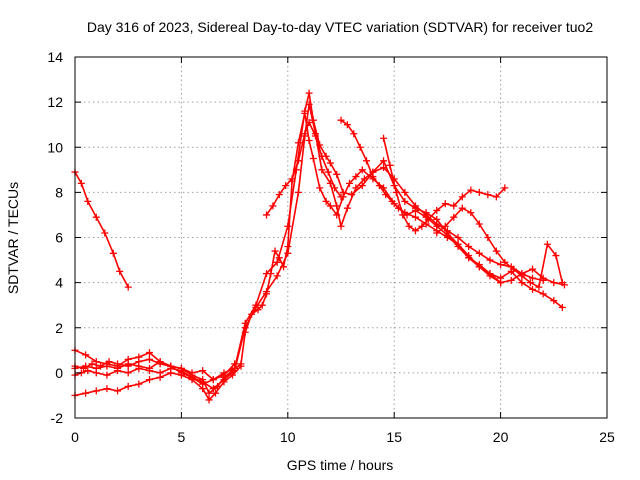  Describe the element at coordinates (343, 437) in the screenshot. I see `x-tick-labels: 0 5 10 15 20 25` at that location.